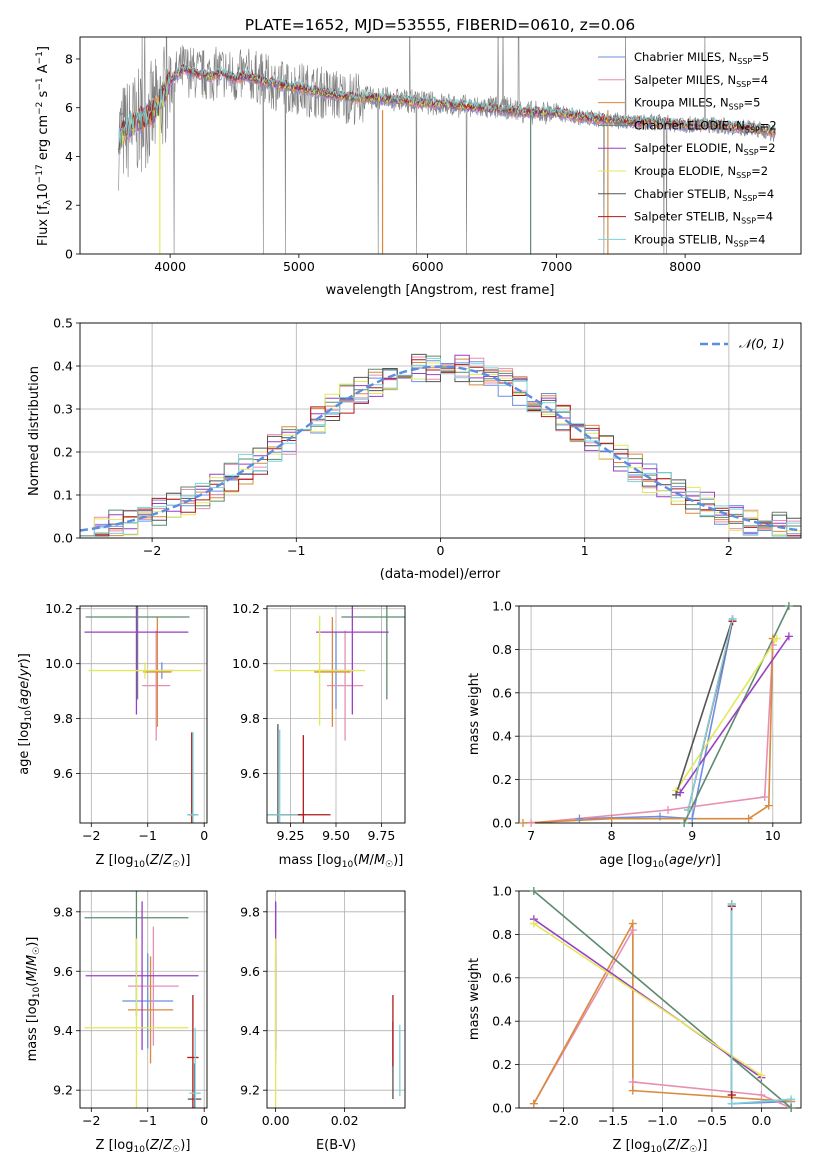 Image resolution: width=819 pixels, height=1170 pixels. Describe the element at coordinates (563, 1120) in the screenshot. I see `x-tick-label: −2.0` at that location.